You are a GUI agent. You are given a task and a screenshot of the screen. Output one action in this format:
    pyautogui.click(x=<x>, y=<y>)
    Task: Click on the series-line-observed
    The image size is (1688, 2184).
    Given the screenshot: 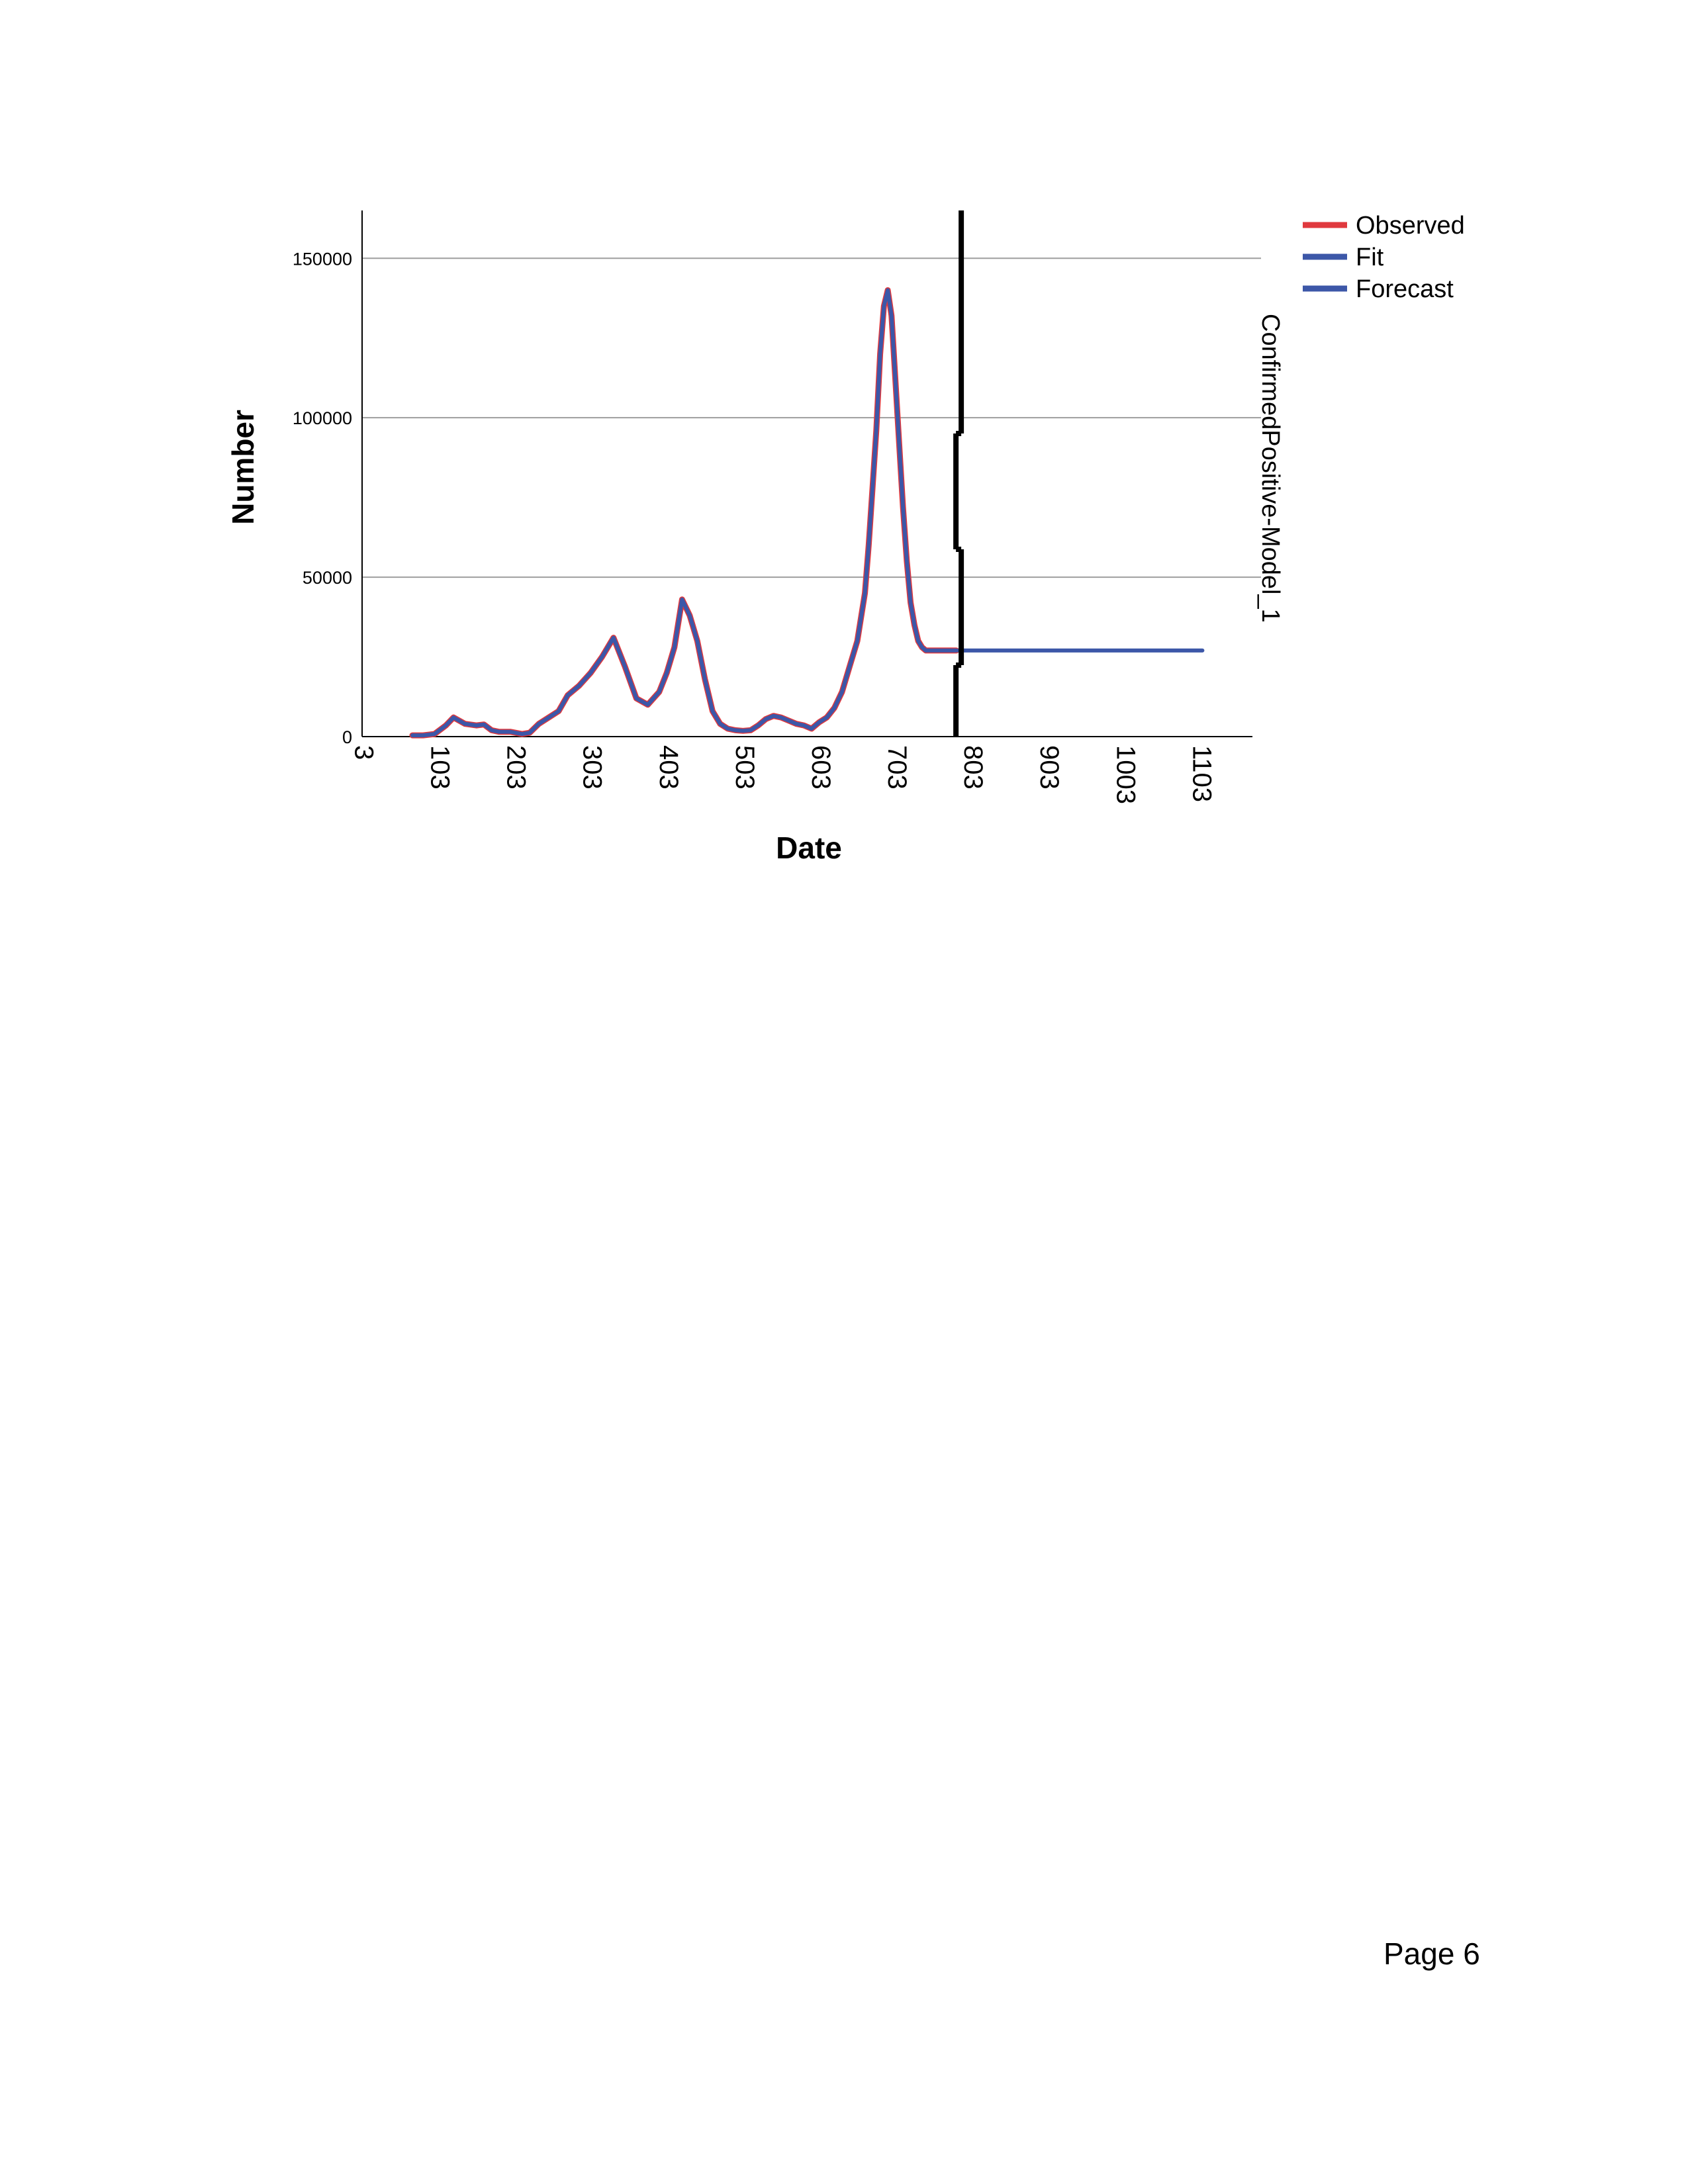 What is the action you would take?
    pyautogui.click(x=684, y=513)
    